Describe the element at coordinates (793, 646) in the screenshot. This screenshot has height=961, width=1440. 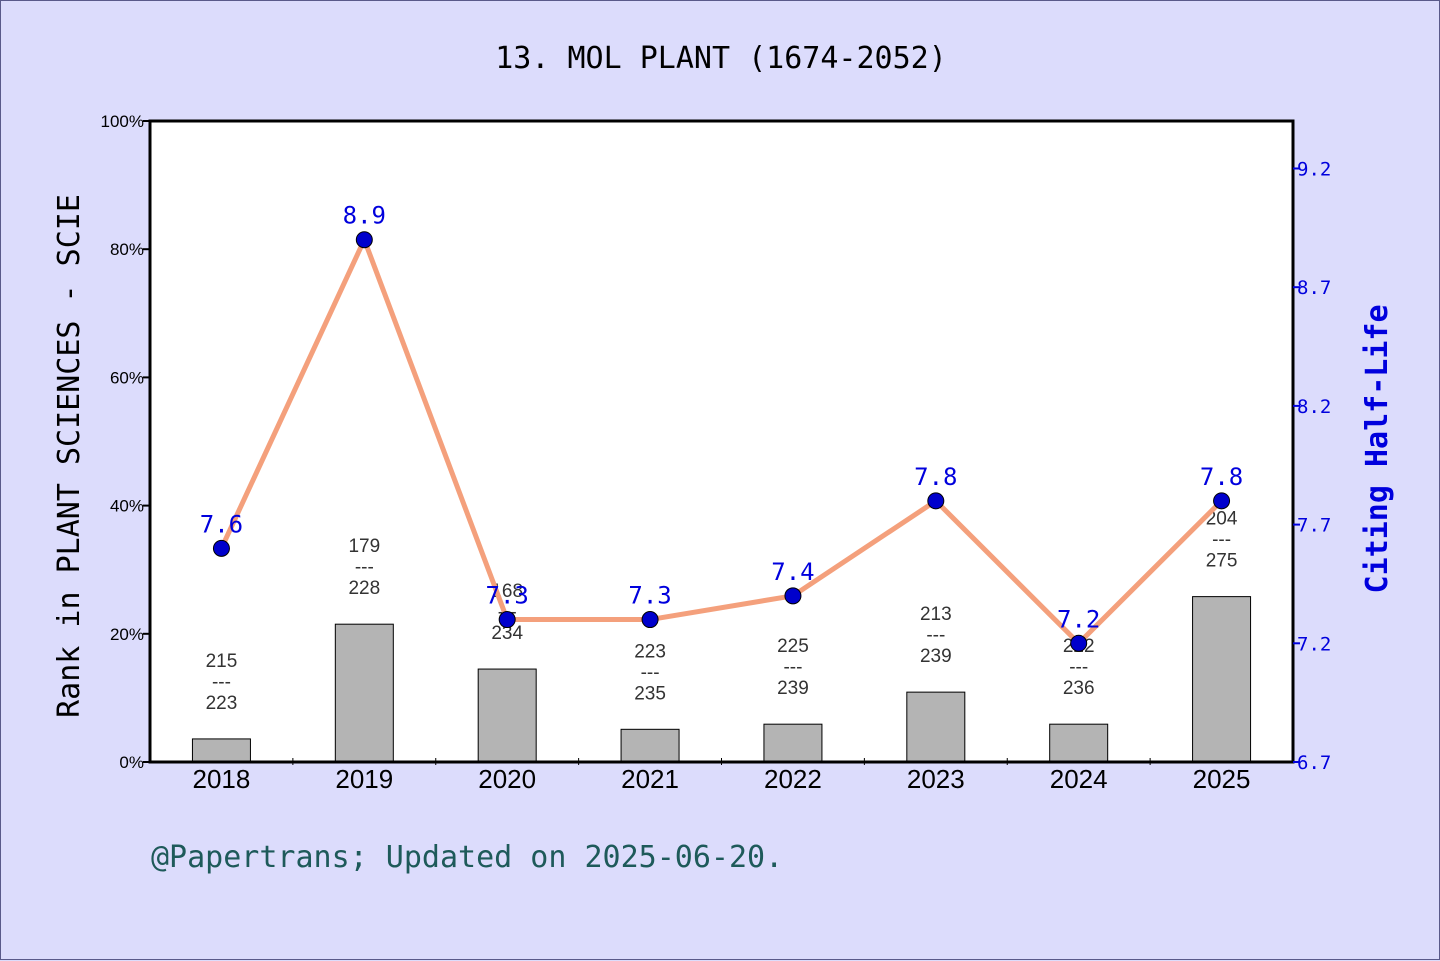
I see `rank-label: 225` at that location.